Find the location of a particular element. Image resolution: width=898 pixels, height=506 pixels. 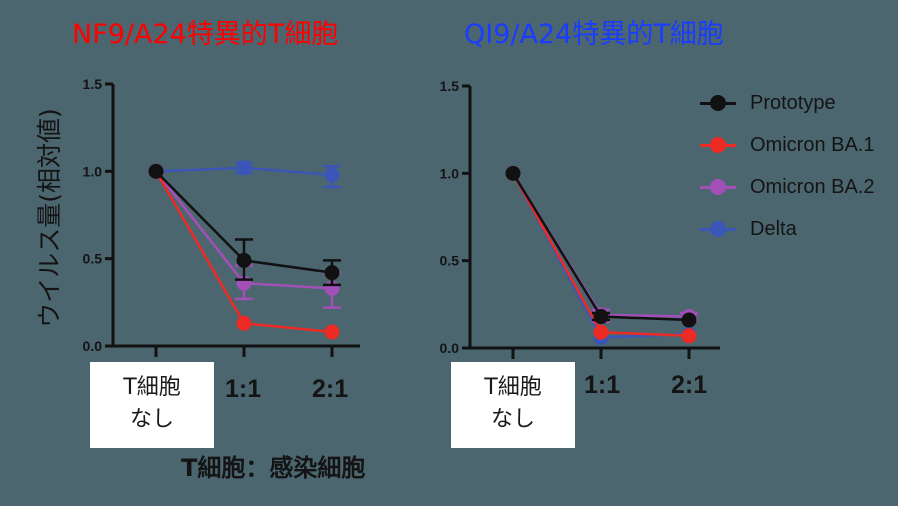

legend-item-omicron-ba2: Omicron BA.2 is located at coordinates (787, 187).